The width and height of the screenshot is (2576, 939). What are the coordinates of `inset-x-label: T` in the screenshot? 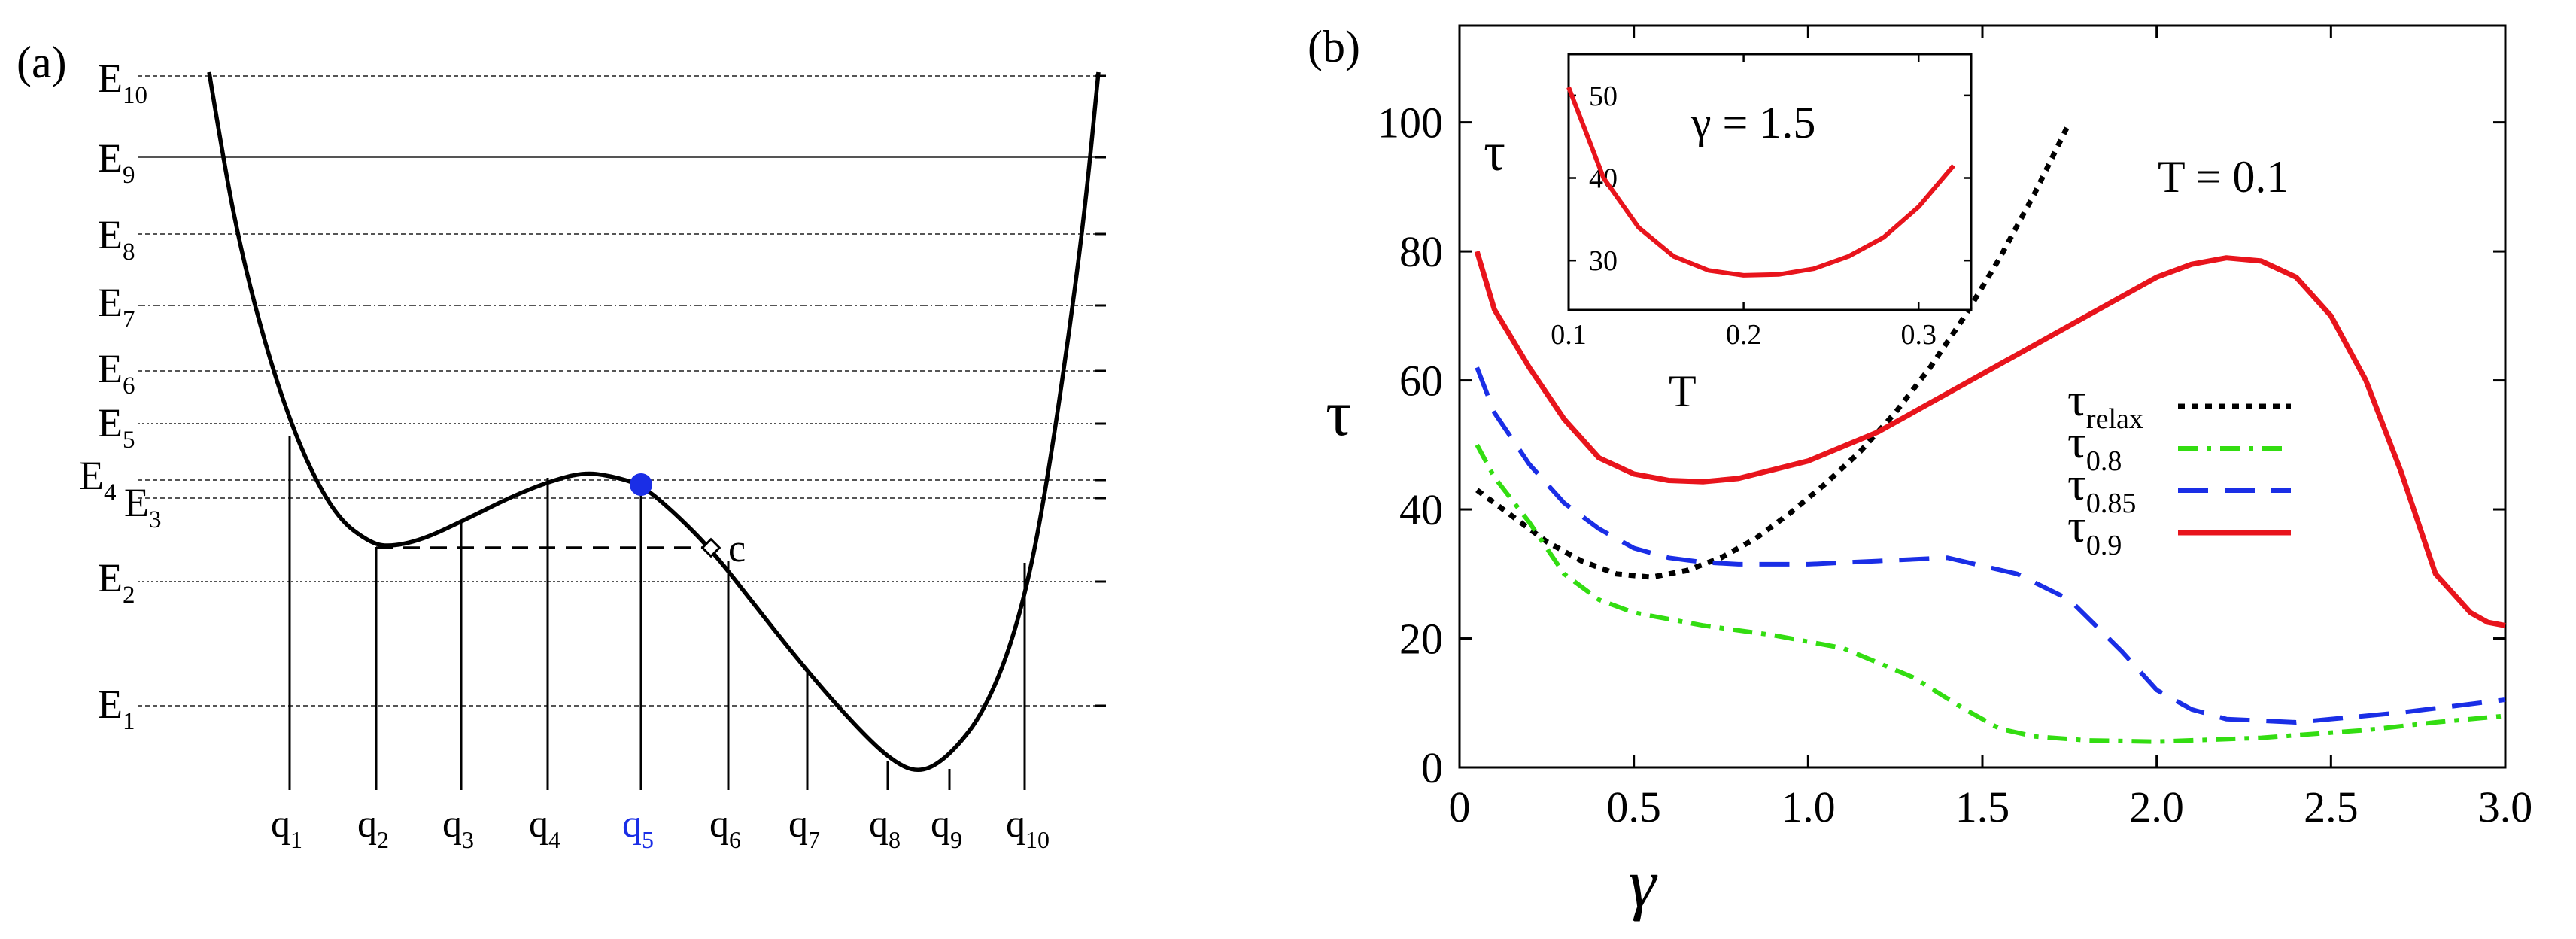 It's located at (1683, 391).